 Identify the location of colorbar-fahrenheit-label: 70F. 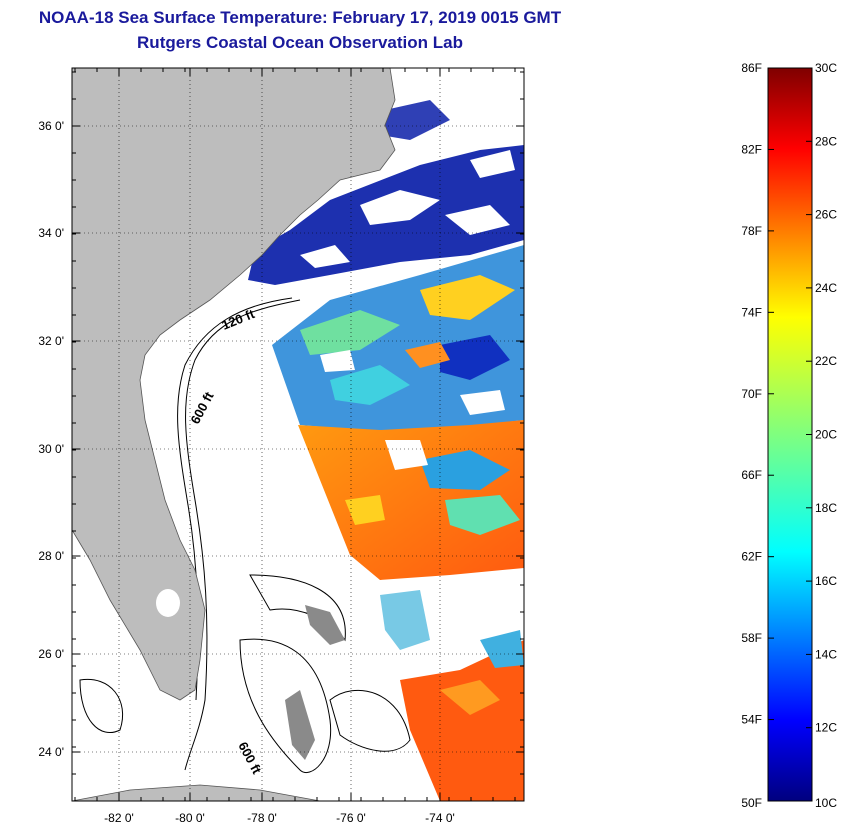
(751, 394).